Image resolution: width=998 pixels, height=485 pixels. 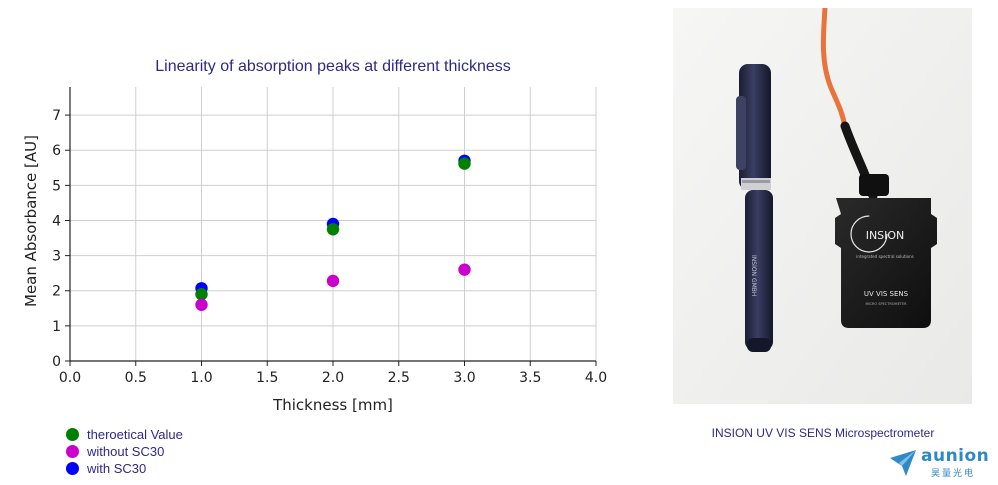 What do you see at coordinates (56, 327) in the screenshot?
I see `y-tick-label: 1` at bounding box center [56, 327].